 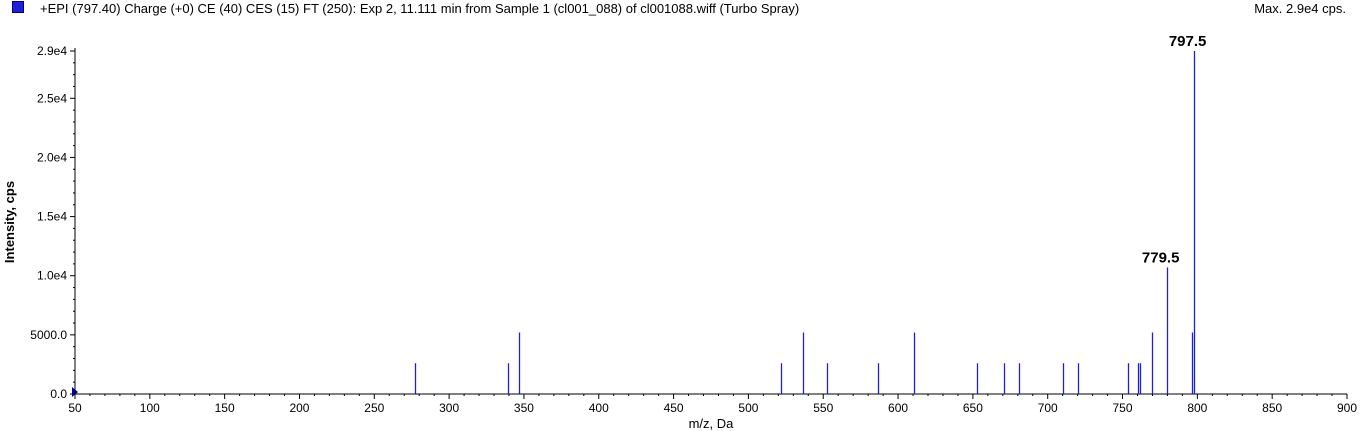 I want to click on x-tick-label: 750, so click(x=1123, y=408).